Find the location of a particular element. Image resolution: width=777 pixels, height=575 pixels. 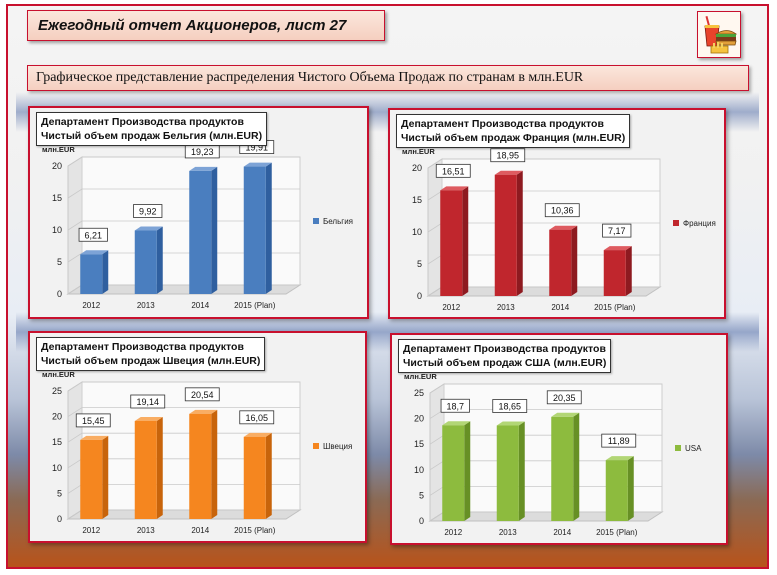

data-label: 19,23 is located at coordinates (202, 152).